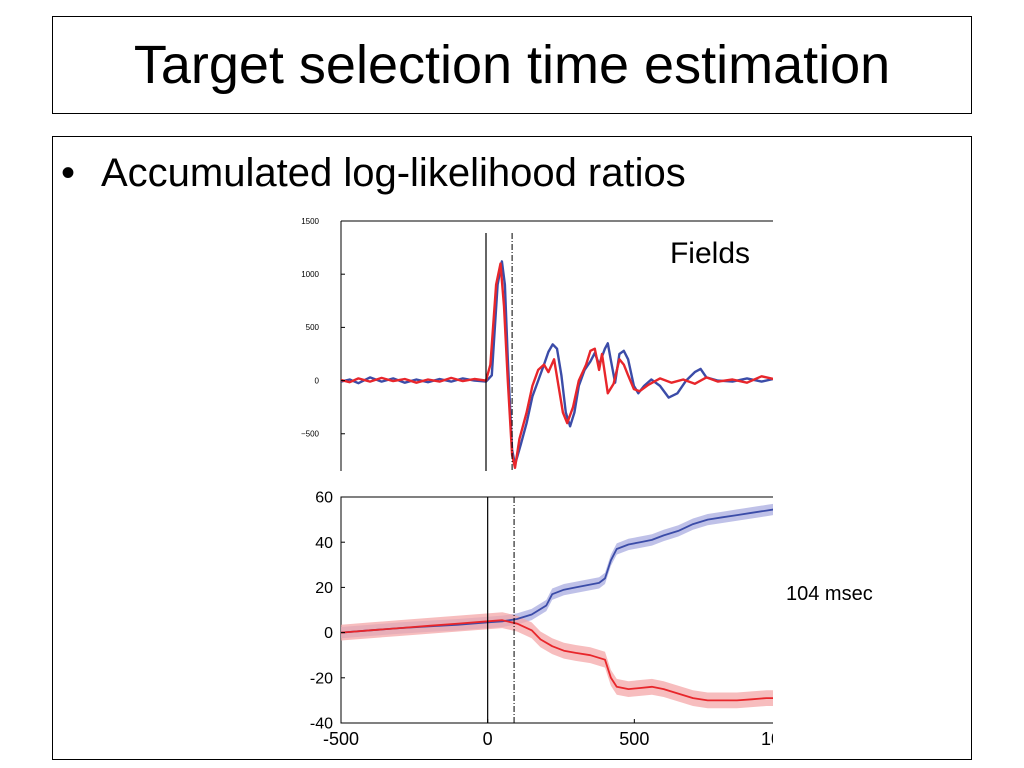  What do you see at coordinates (310, 221) in the screenshot?
I see `y-tick-label: 1500` at bounding box center [310, 221].